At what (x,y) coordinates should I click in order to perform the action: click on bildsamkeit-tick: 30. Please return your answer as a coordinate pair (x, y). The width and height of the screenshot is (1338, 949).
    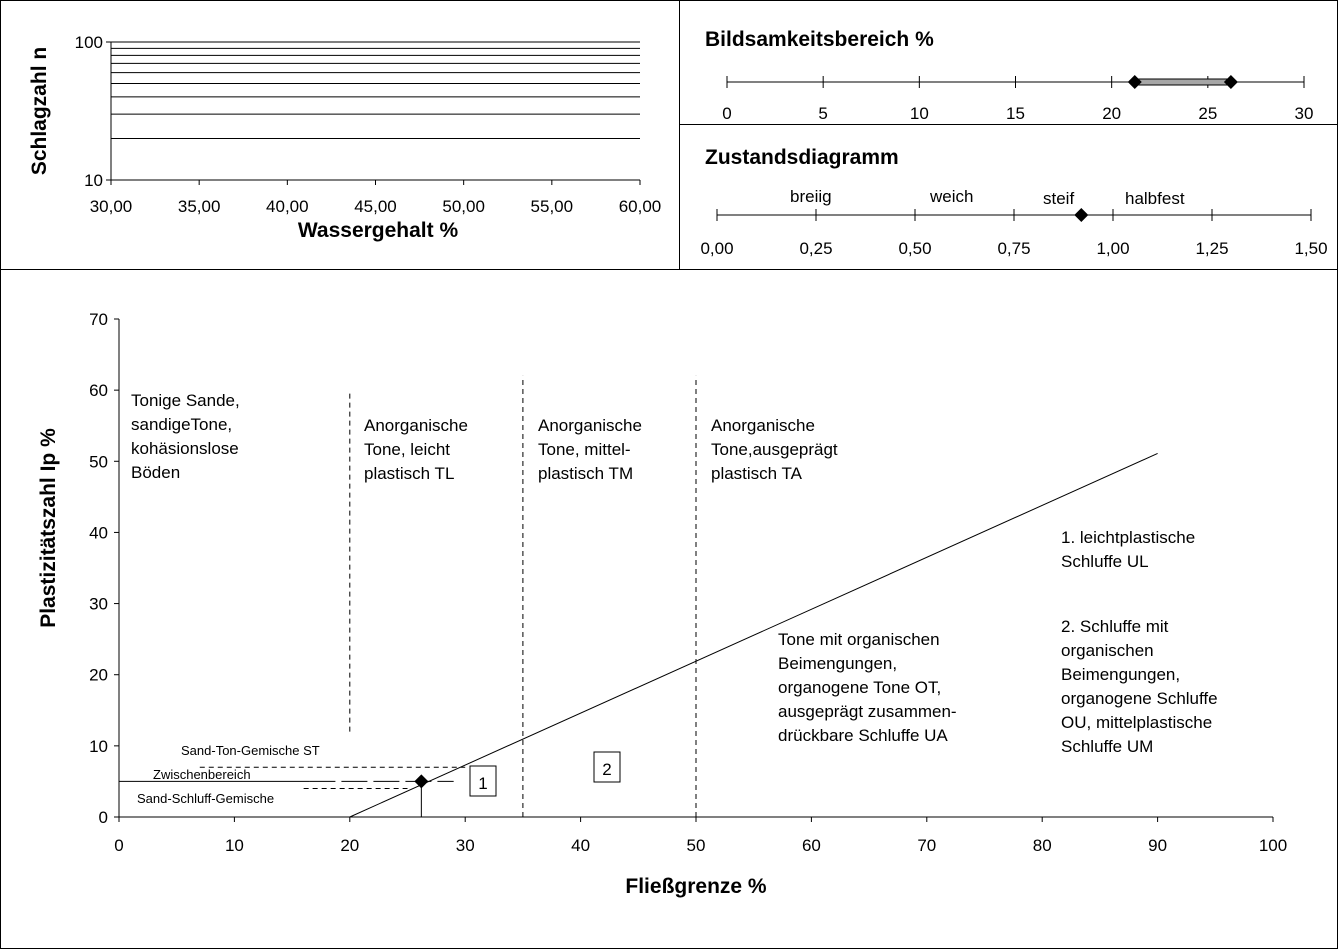
    Looking at the image, I should click on (1304, 113).